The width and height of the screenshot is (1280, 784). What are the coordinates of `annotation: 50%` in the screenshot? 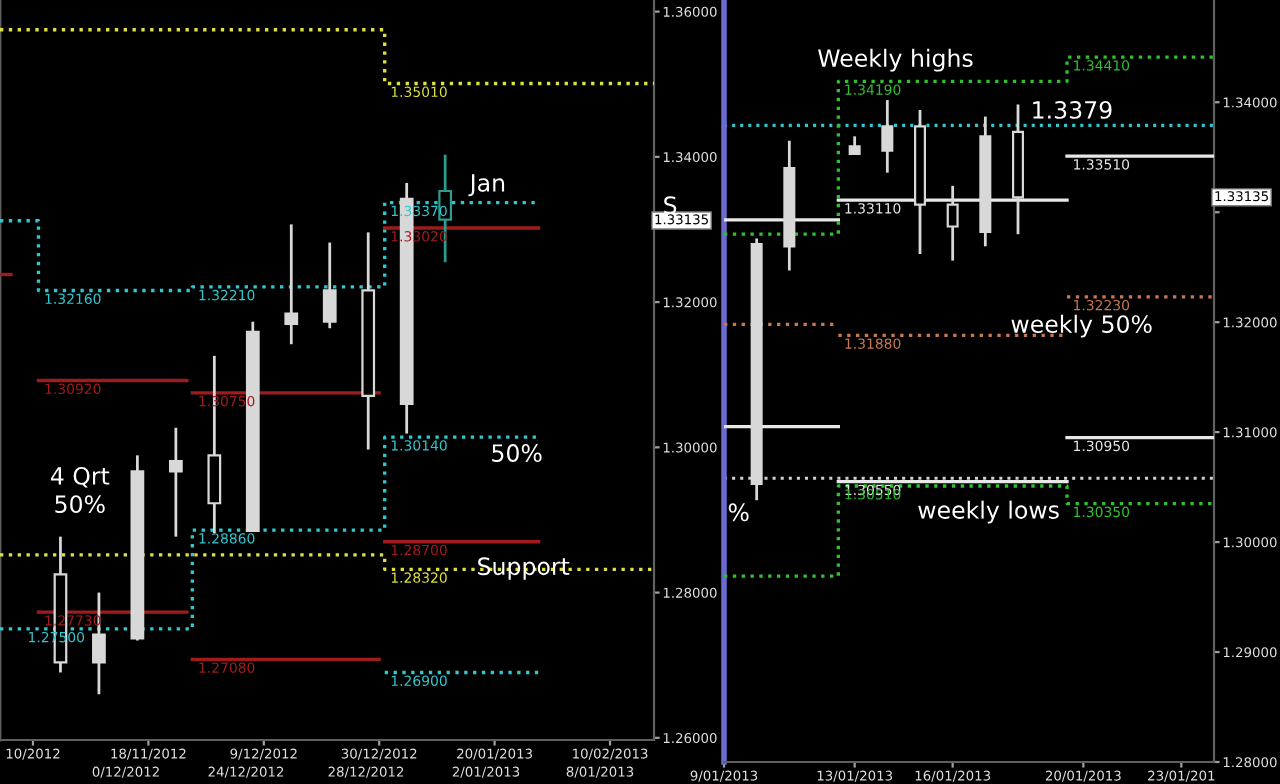 It's located at (517, 453).